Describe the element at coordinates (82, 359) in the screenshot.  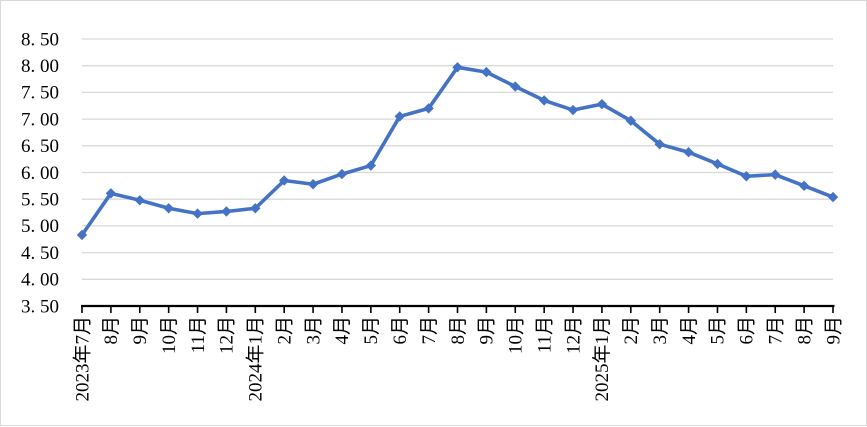
I see `x-axis-tick-label: 2023年7月` at that location.